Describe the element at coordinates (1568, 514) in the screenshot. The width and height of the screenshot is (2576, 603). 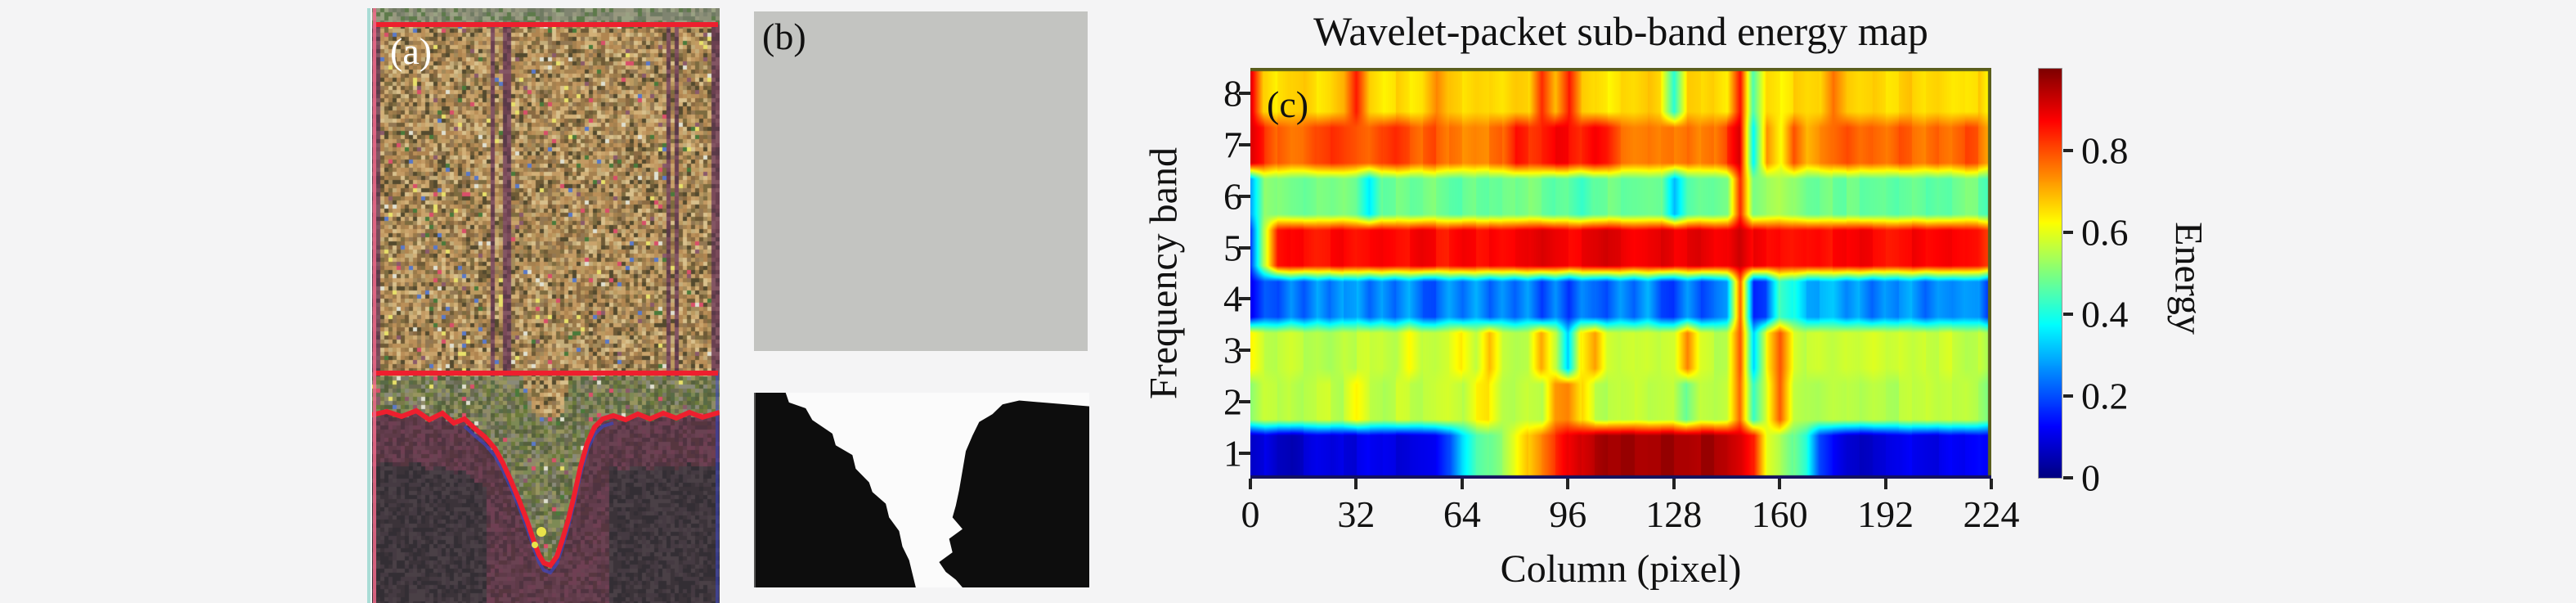
I see `x-tick-label: 96` at that location.